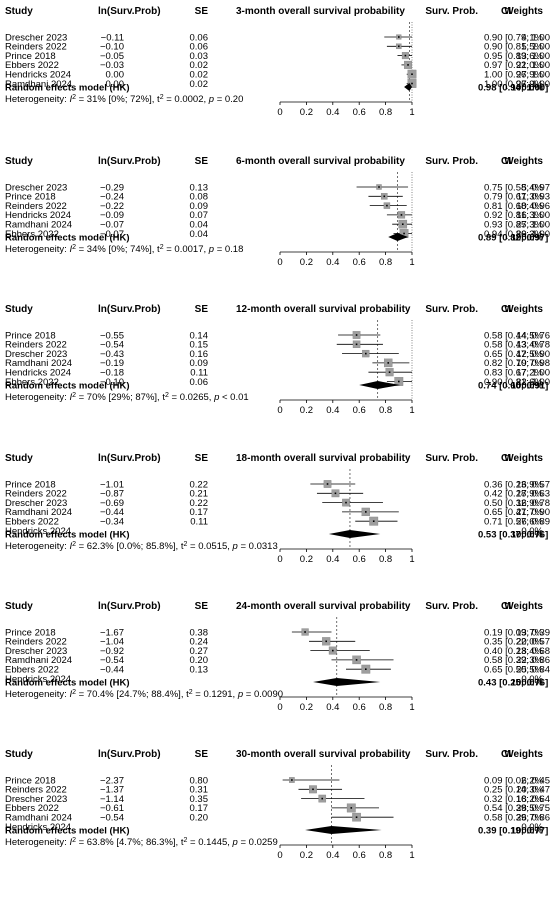 The height and width of the screenshot is (897, 550). I want to click on x-tick-label: 1, so click(411, 707).